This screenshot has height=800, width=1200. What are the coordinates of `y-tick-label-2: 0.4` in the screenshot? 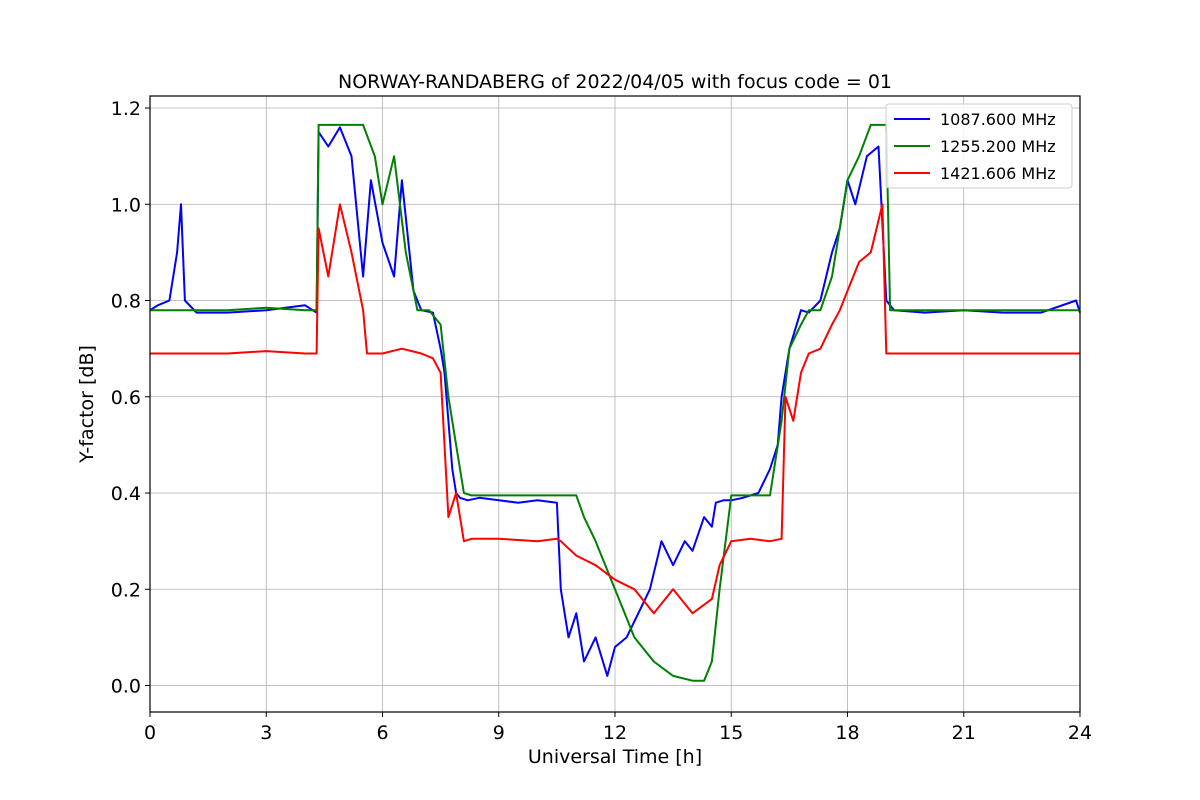 It's located at (126, 494).